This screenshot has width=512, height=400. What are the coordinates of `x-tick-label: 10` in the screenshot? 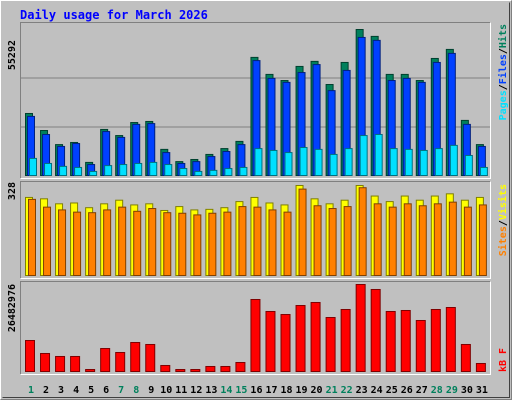 It's located at (166, 390).